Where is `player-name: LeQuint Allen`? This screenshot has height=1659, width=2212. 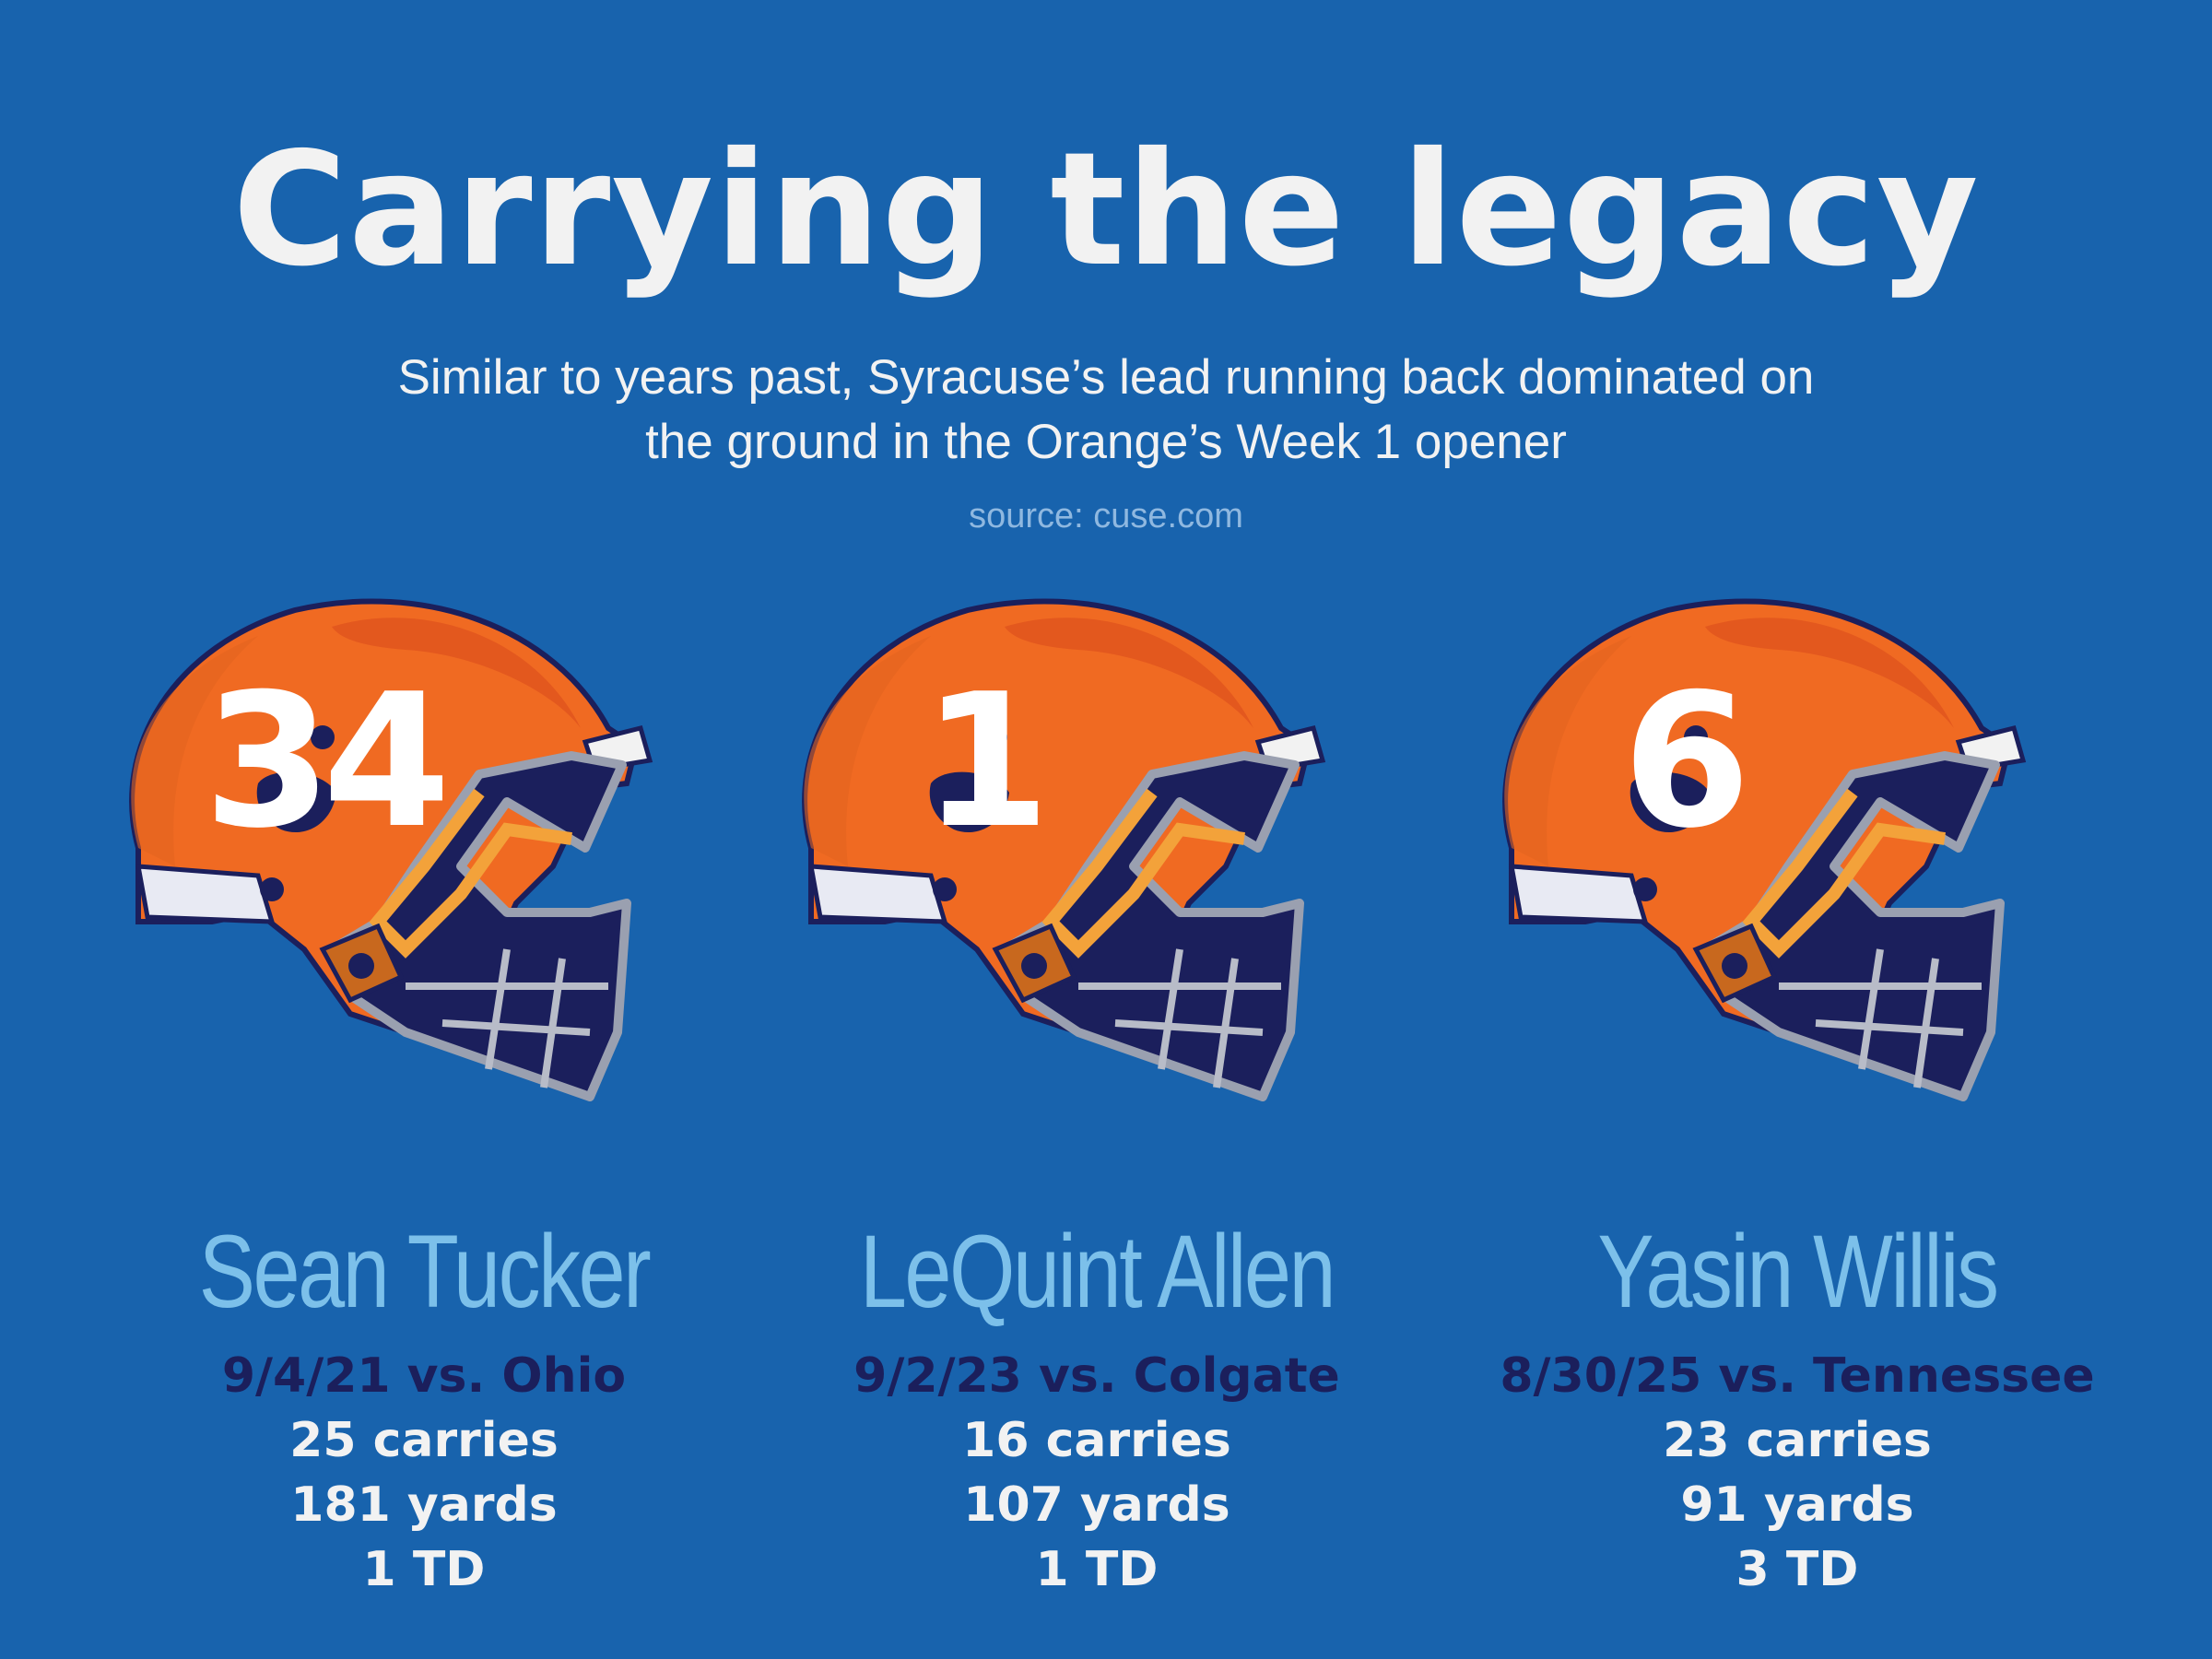 player-name: LeQuint Allen is located at coordinates (1097, 1271).